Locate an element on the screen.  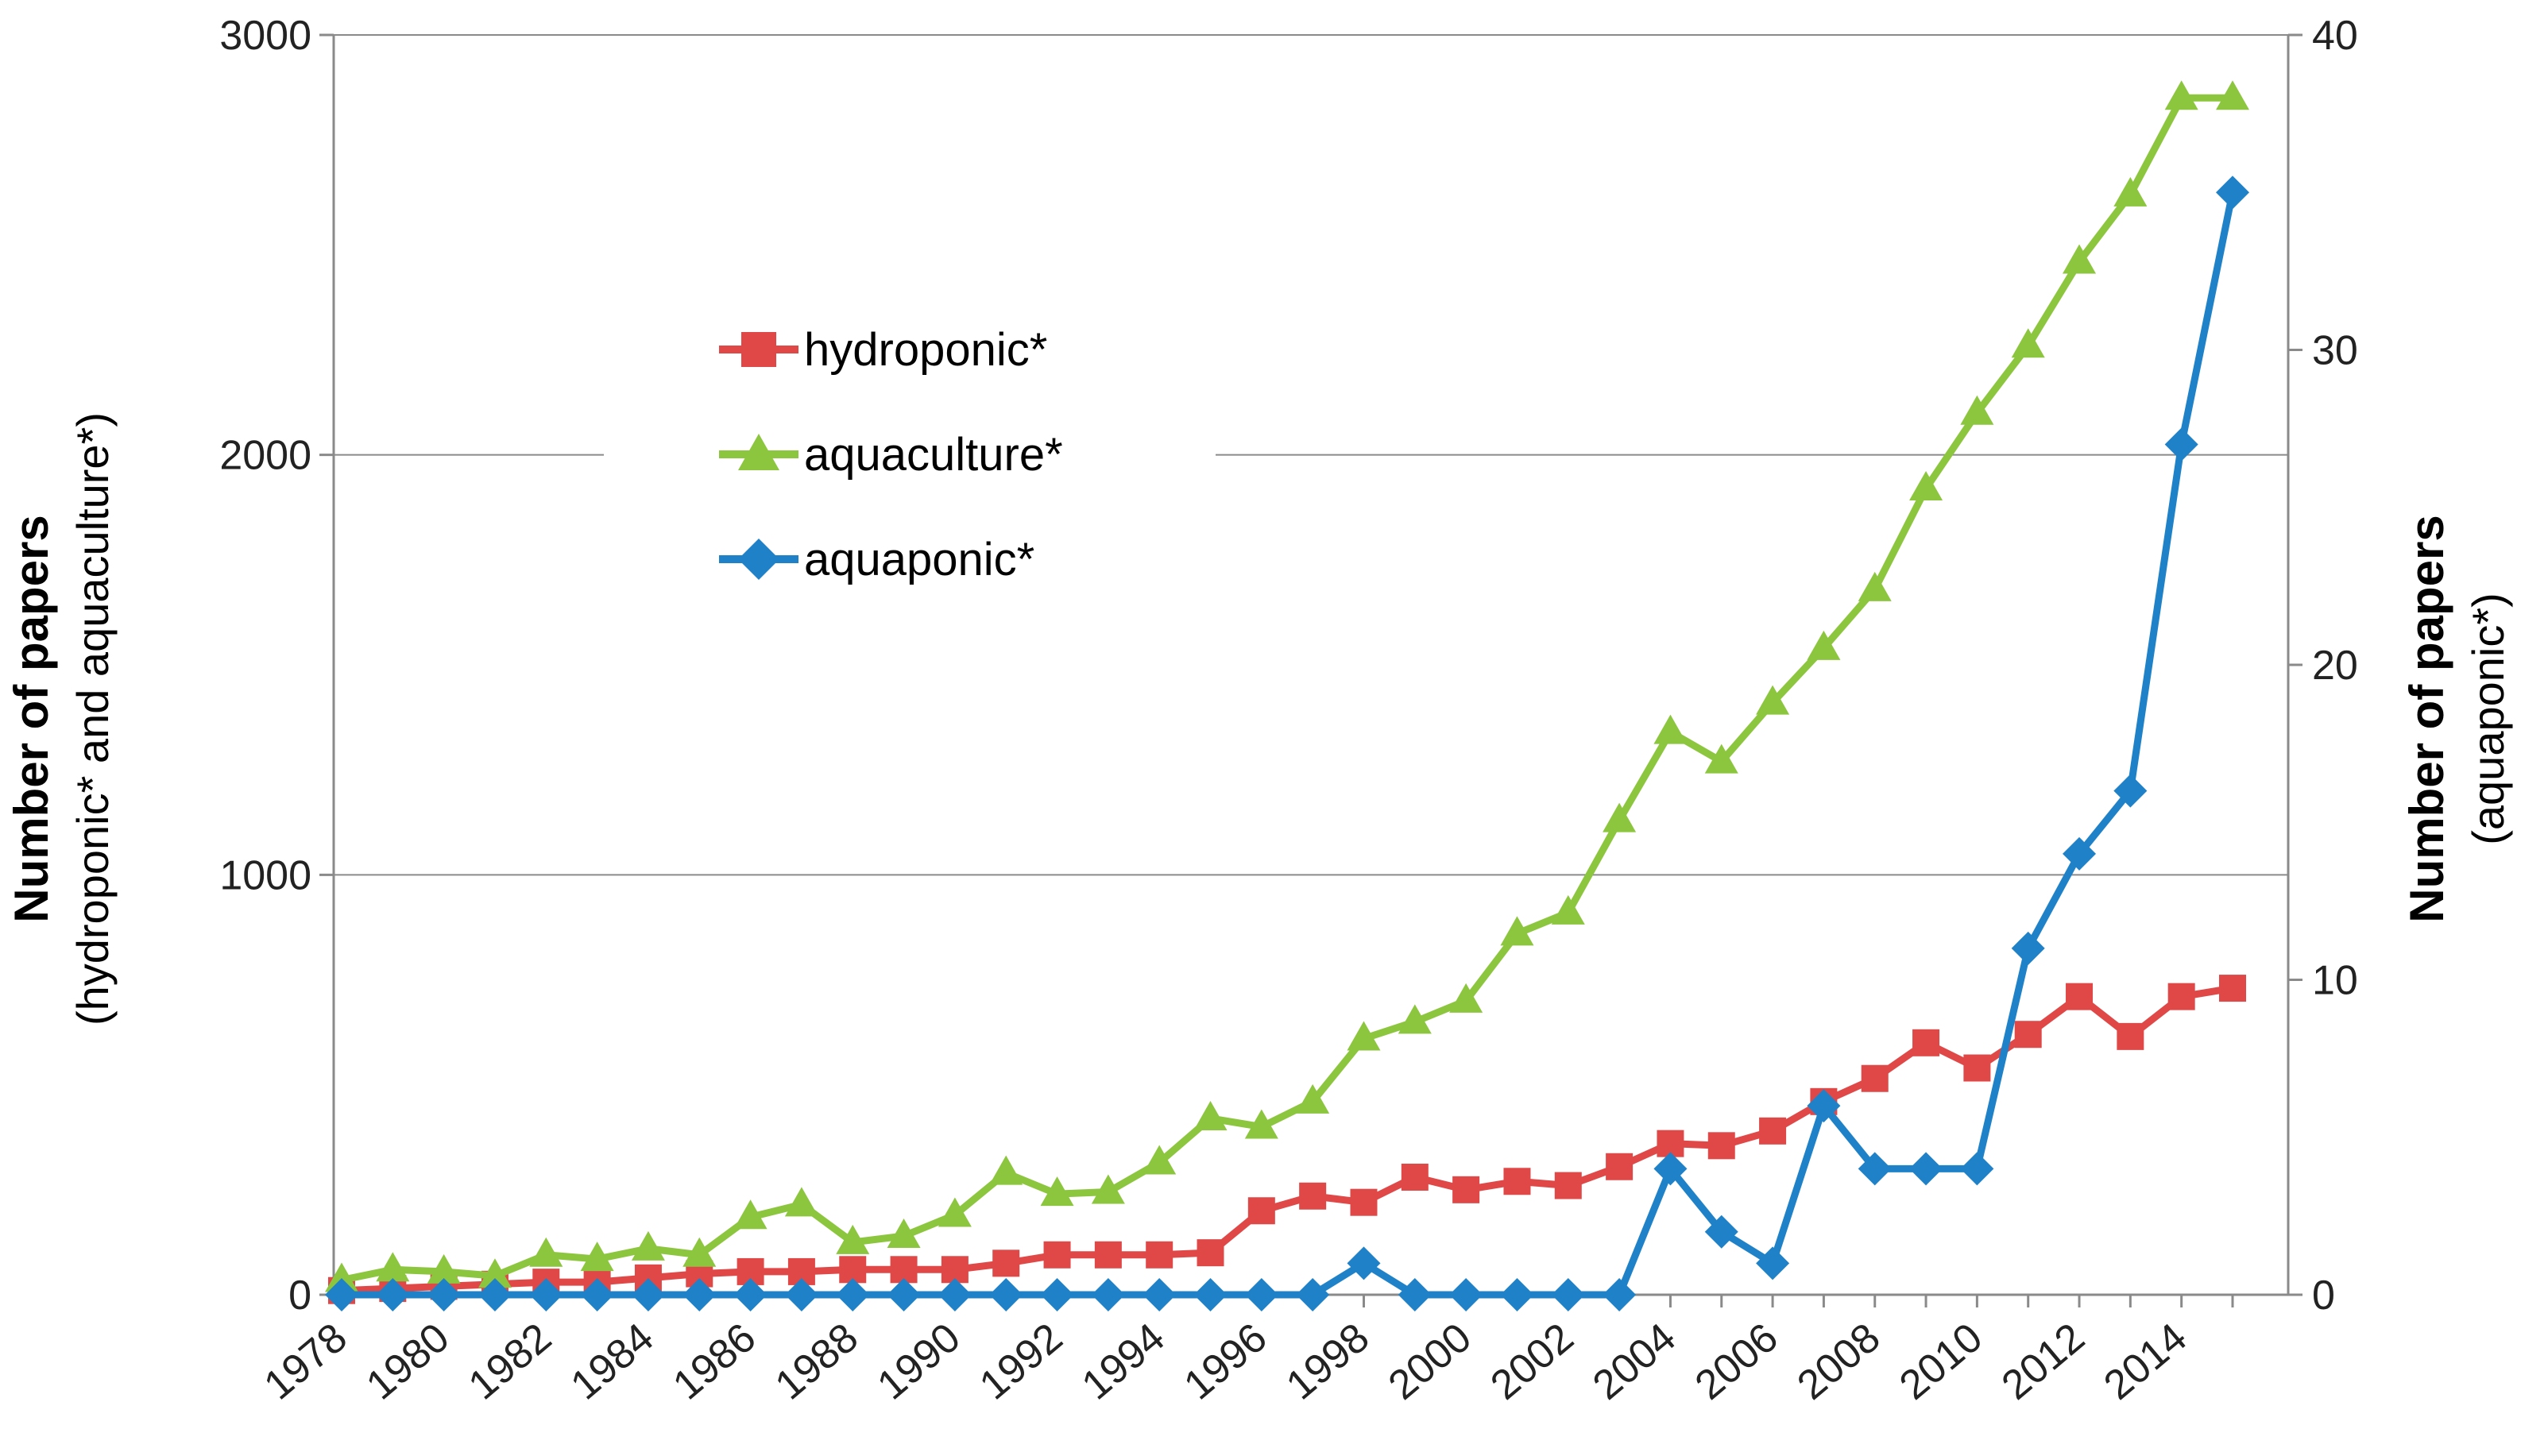
legend-marker-square is located at coordinates (758, 349).